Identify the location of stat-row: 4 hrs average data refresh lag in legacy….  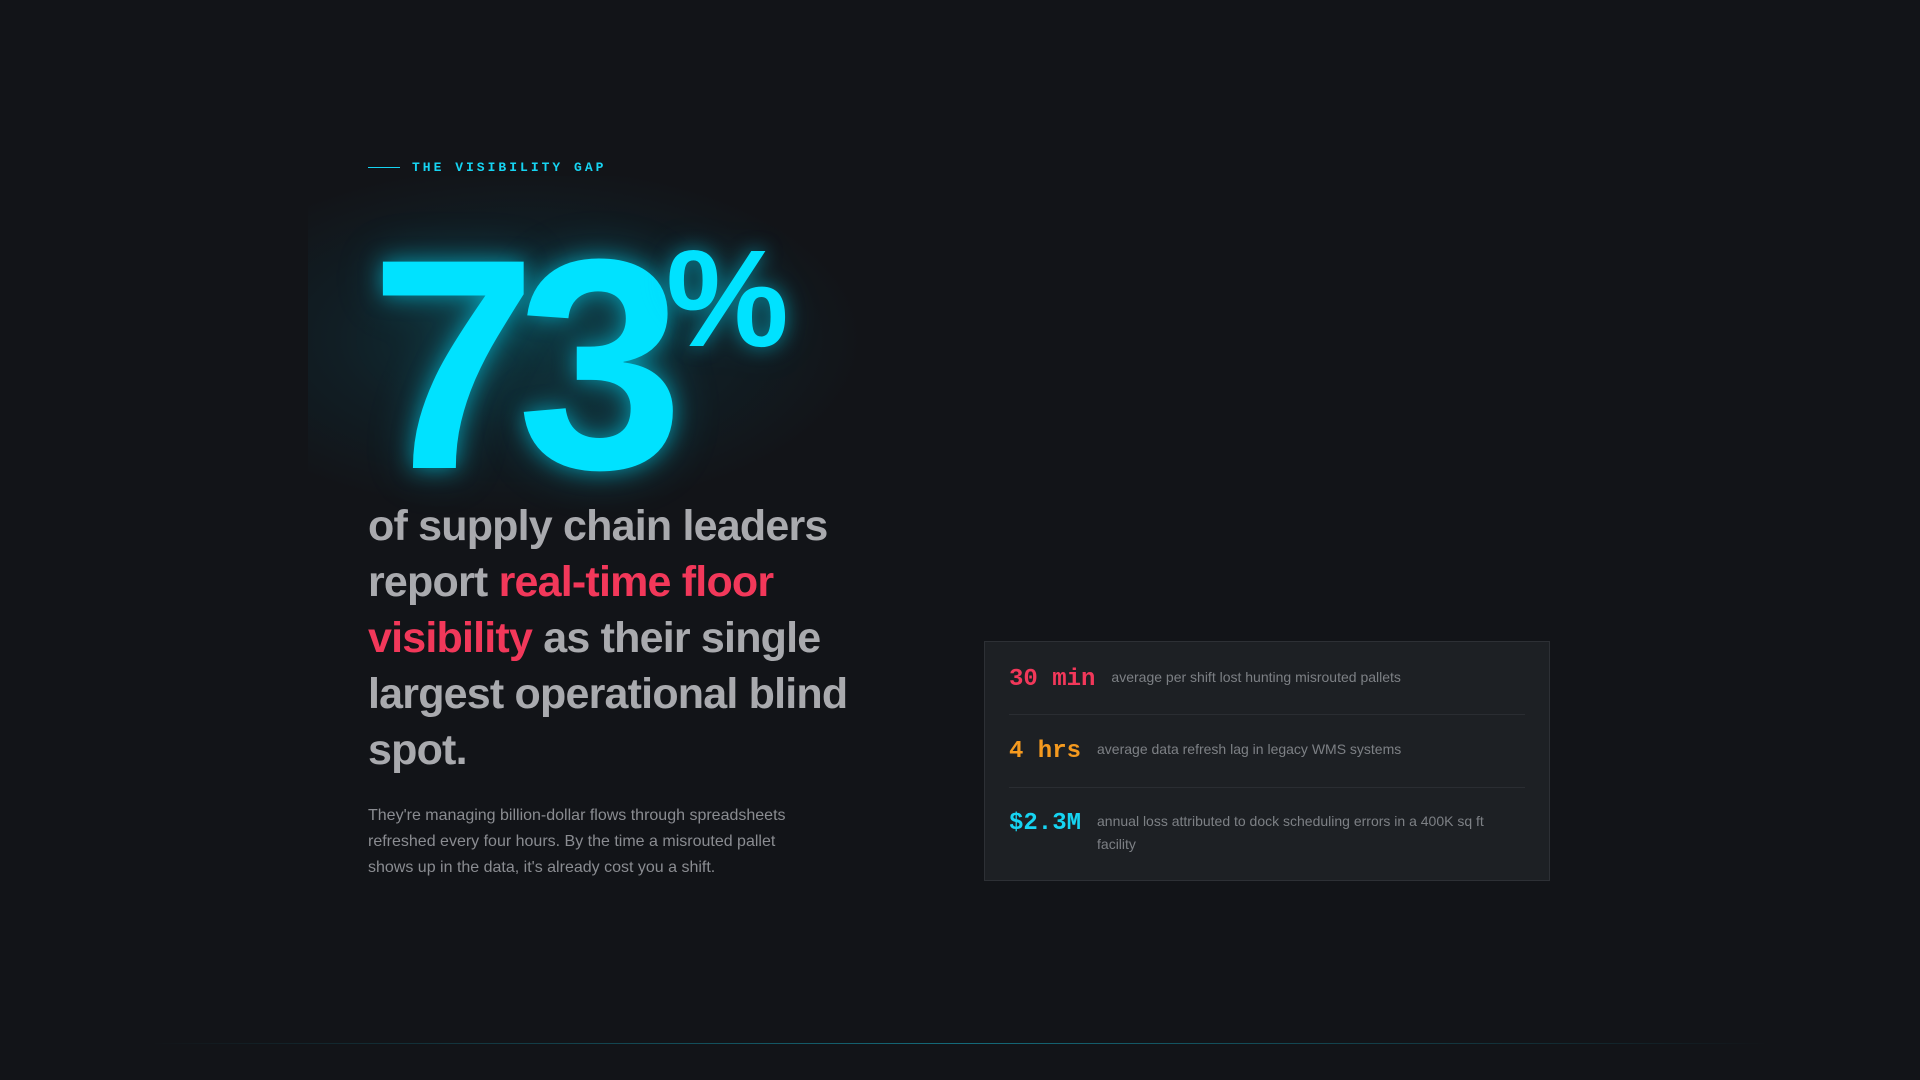
(1267, 751).